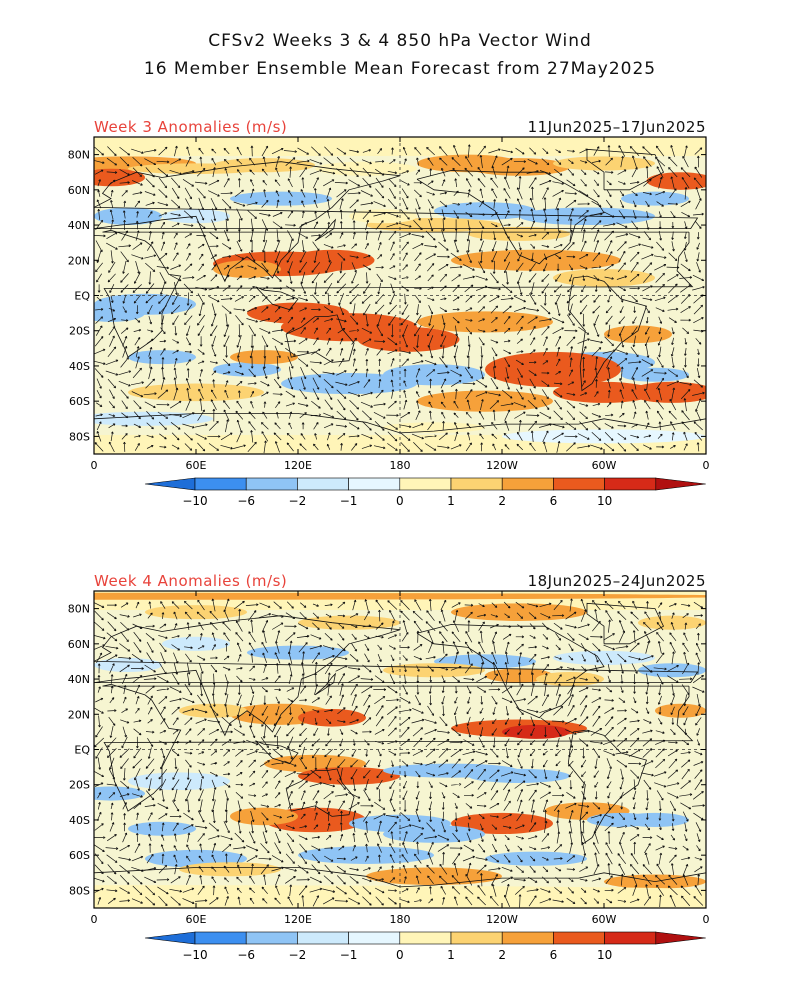 The height and width of the screenshot is (1000, 800). What do you see at coordinates (604, 501) in the screenshot?
I see `colorbar-tick-label: 10` at bounding box center [604, 501].